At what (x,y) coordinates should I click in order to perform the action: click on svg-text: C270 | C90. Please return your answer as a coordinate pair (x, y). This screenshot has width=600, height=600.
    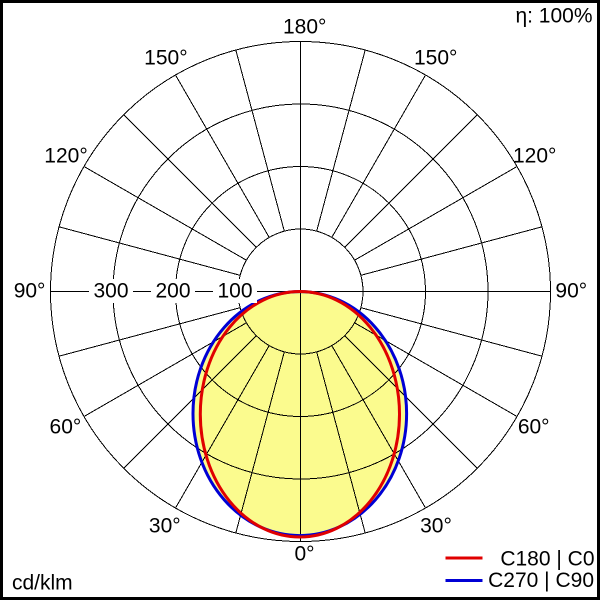
    Looking at the image, I should click on (541, 580).